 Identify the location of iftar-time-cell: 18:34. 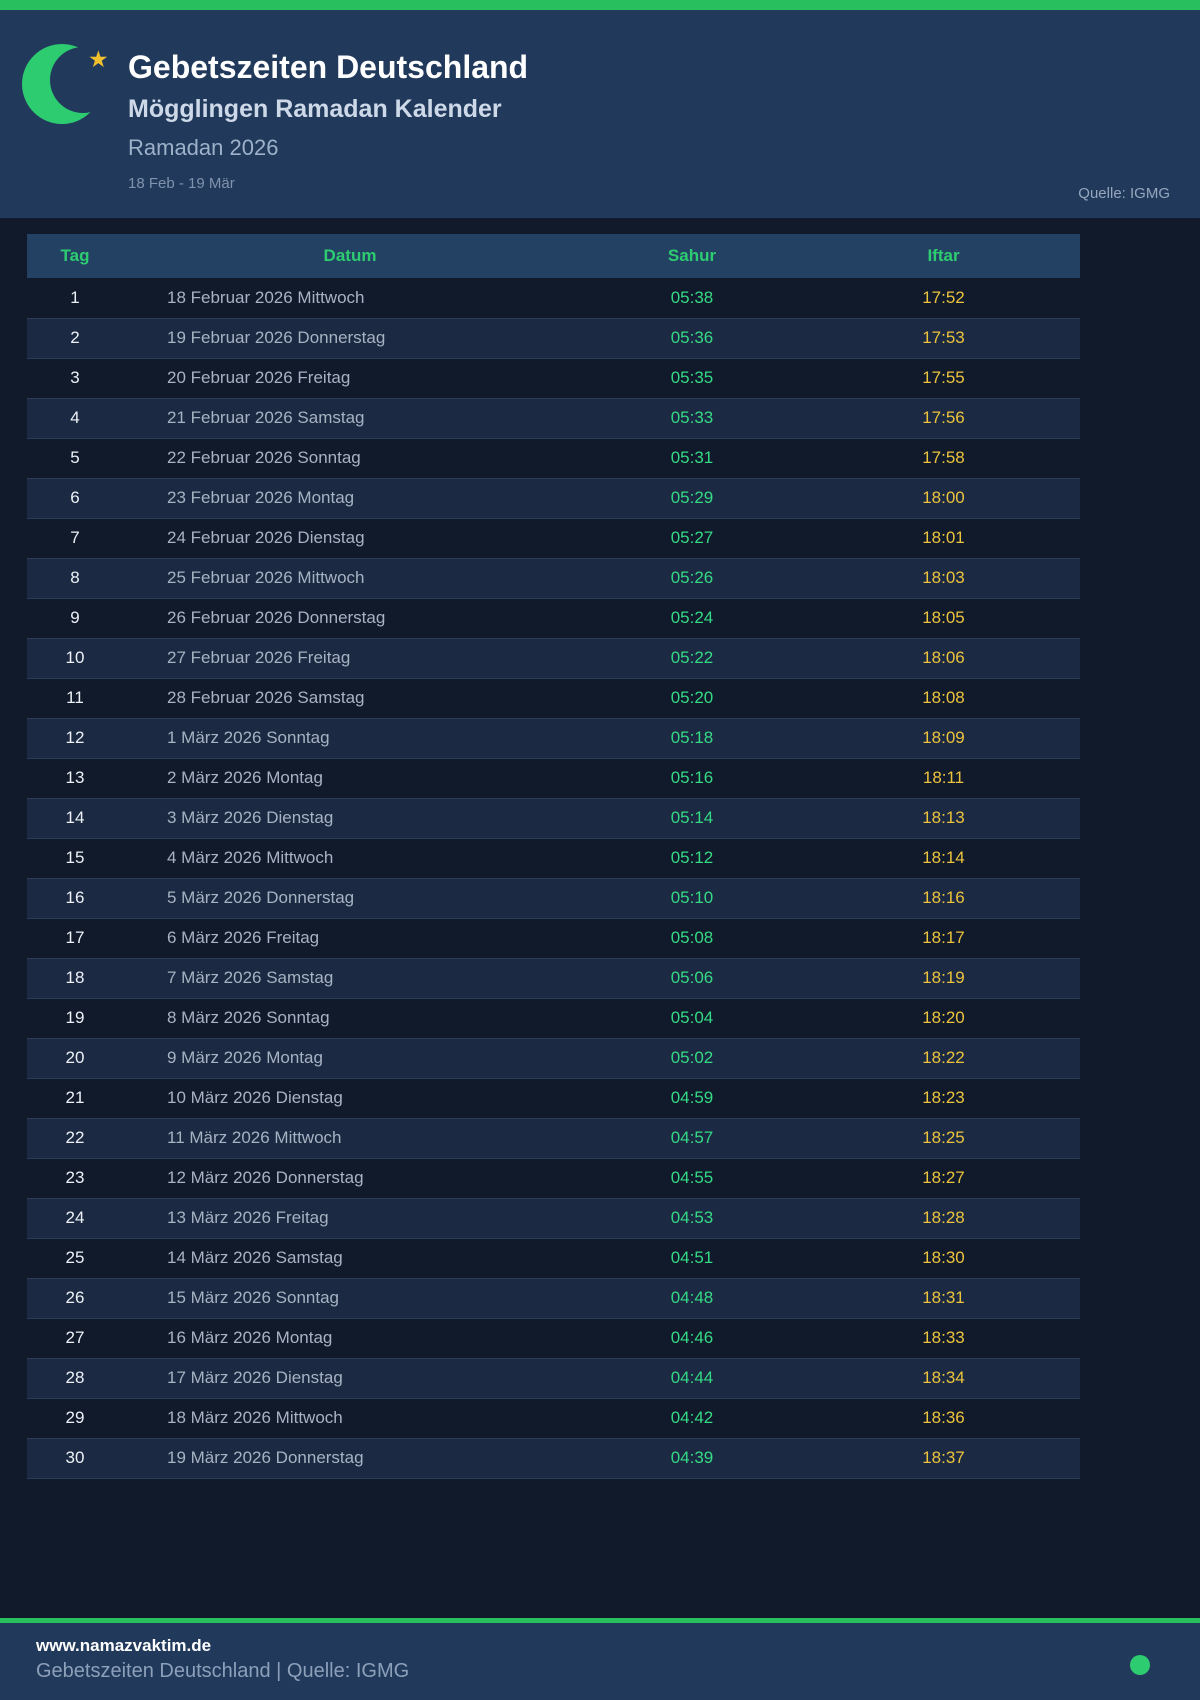
(943, 1378).